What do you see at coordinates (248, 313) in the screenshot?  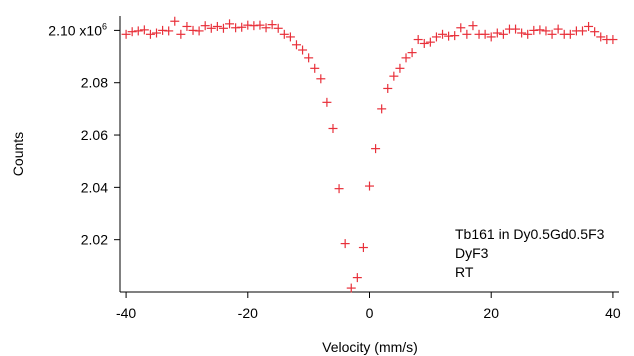 I see `x-tick-label: -20` at bounding box center [248, 313].